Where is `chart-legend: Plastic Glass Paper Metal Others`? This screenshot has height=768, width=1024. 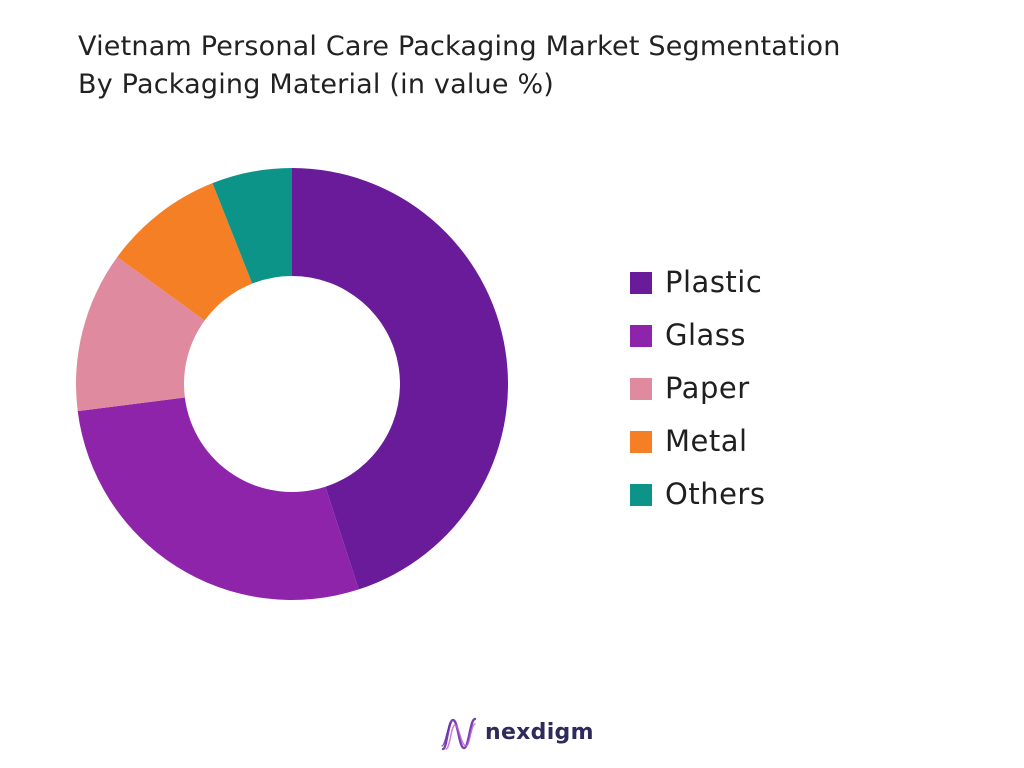
chart-legend: Plastic Glass Paper Metal Others is located at coordinates (780, 396).